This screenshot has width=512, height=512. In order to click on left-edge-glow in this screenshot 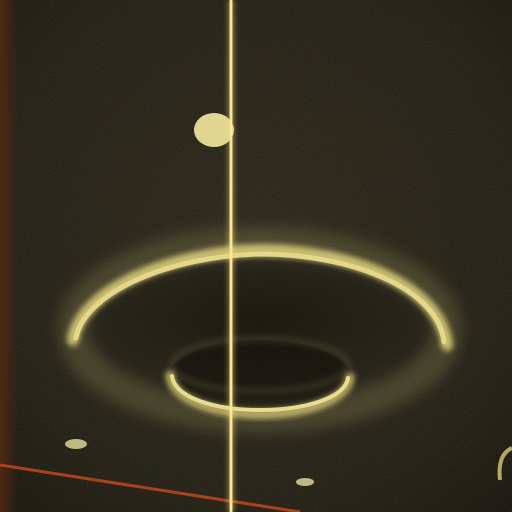, I will do `click(9, 256)`.